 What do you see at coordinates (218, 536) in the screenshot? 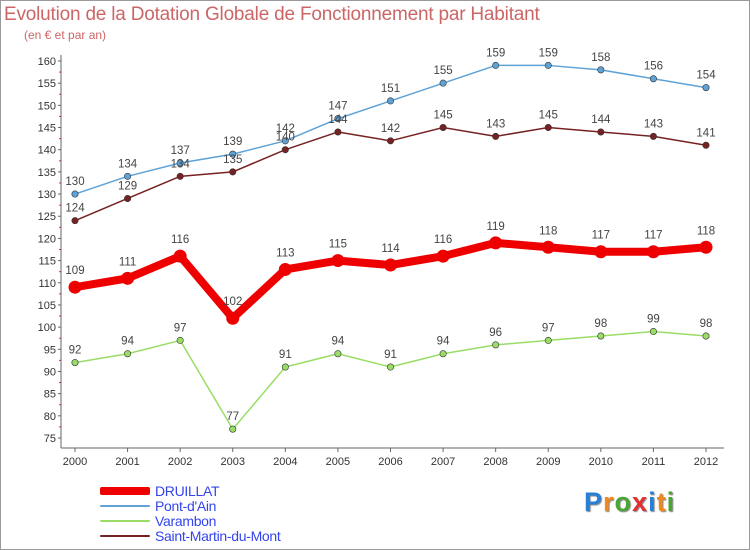
I see `legend-label: Saint-Martin-du-Mont` at bounding box center [218, 536].